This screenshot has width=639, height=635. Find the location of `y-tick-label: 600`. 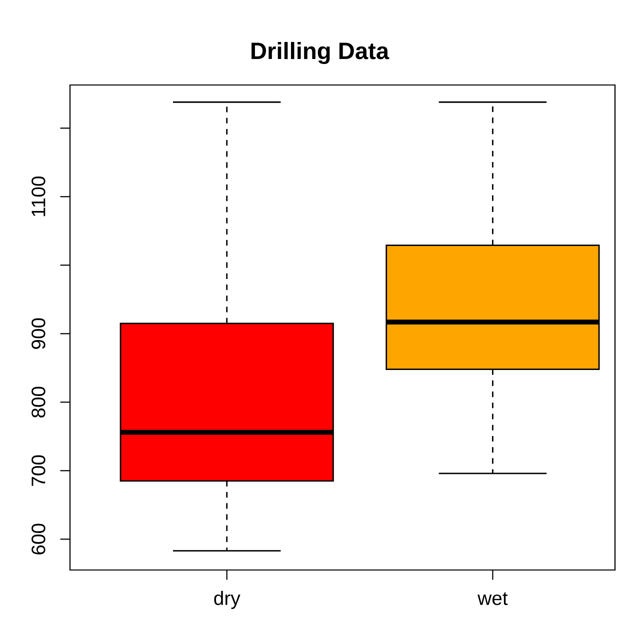

y-tick-label: 600 is located at coordinates (39, 539).